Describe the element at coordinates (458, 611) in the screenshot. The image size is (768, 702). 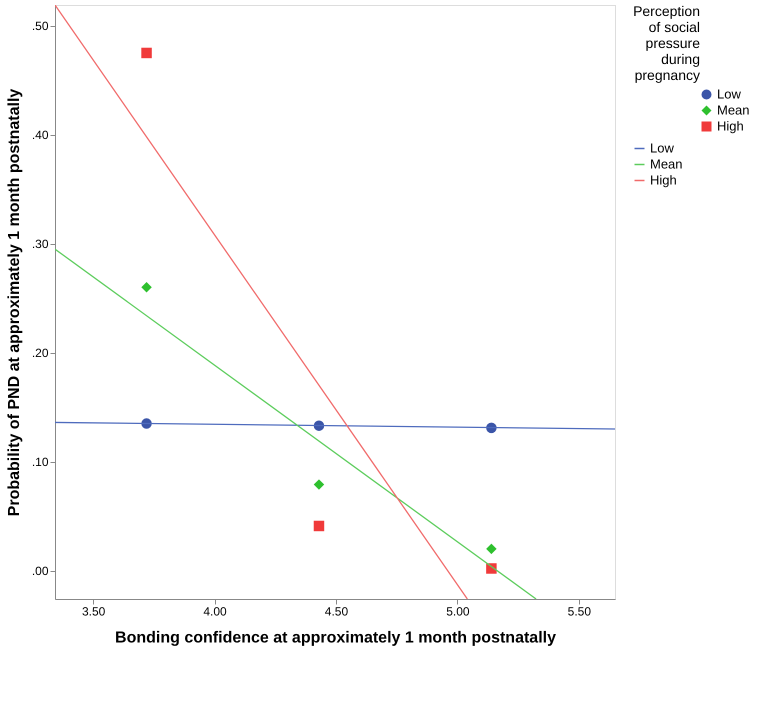
I see `x-tick-label: 5.00` at that location.